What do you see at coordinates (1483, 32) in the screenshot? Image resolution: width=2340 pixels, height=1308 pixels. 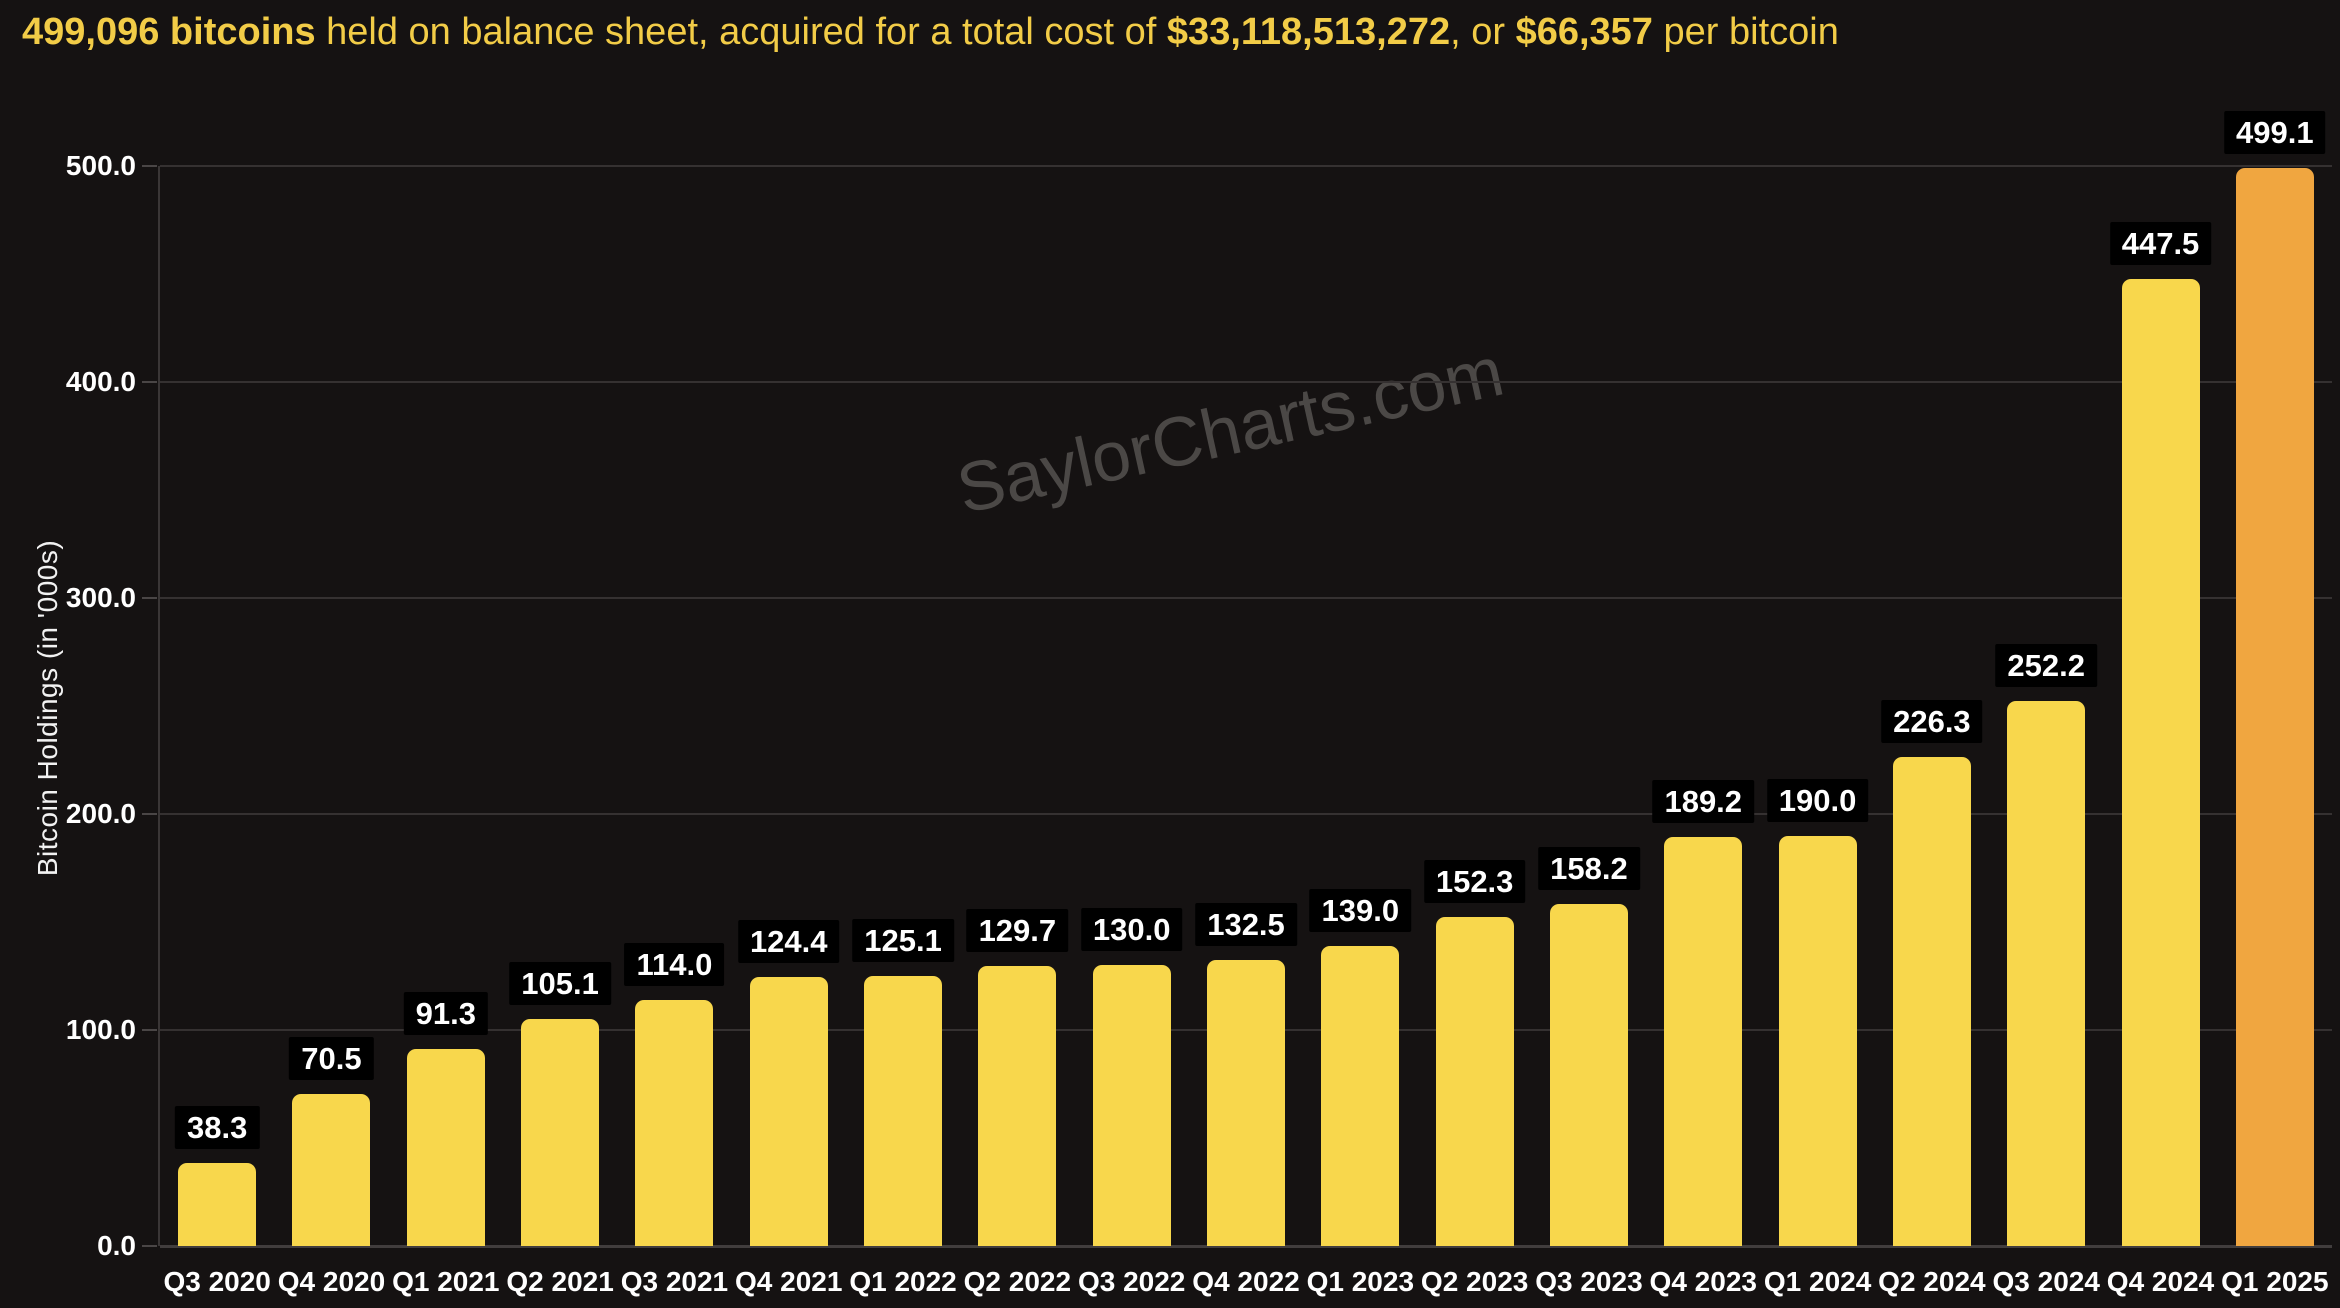 I see `headline-text-2: , or` at bounding box center [1483, 32].